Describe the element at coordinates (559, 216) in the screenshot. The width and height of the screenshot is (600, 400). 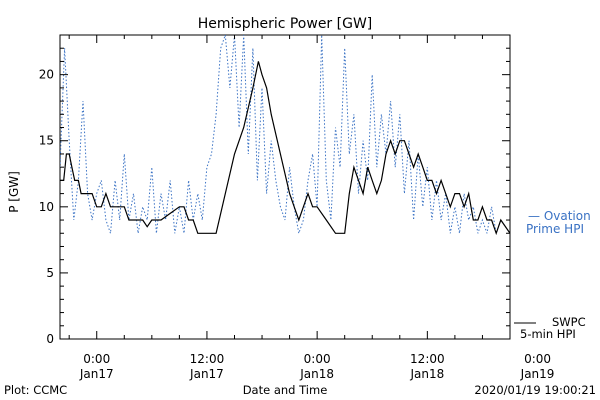
I see `legend-ovation-line1: — Ovation` at that location.